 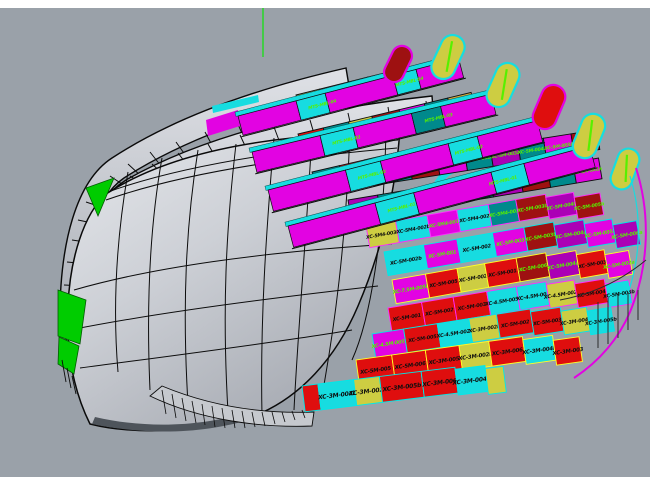 I want to click on plate-label: XC-4.5M-001, so click(x=532, y=297).